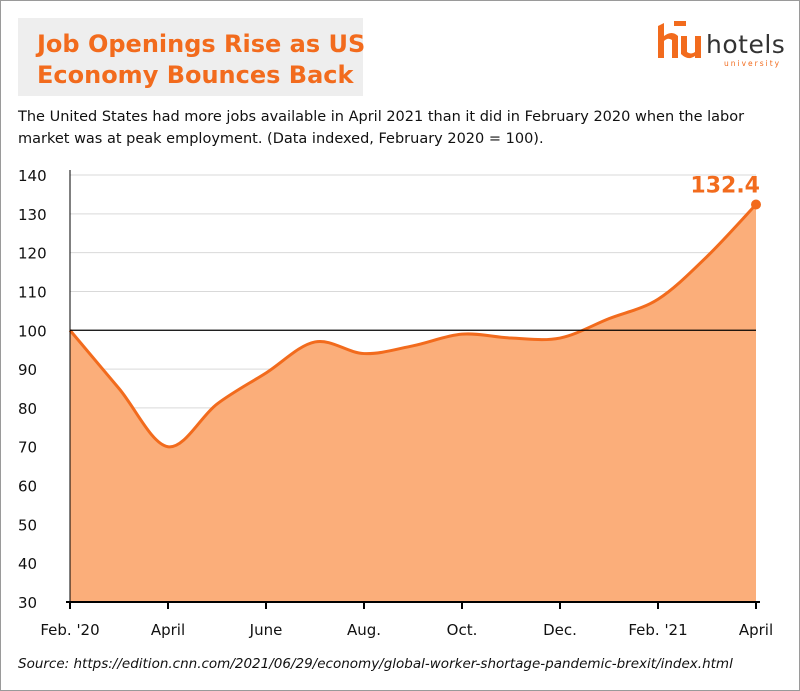 This screenshot has width=800, height=691. I want to click on end-point-marker, so click(756, 204).